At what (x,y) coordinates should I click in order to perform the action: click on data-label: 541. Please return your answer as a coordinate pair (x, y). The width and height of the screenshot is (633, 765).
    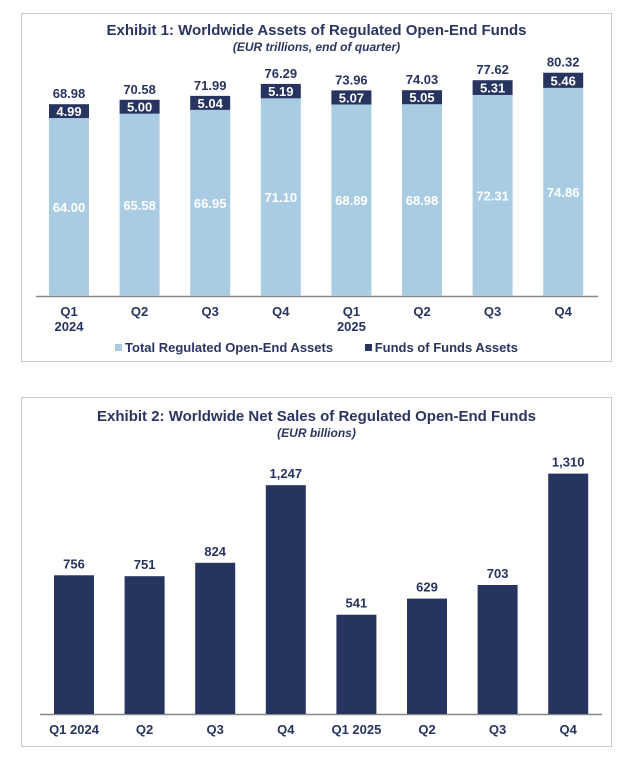
    Looking at the image, I should click on (357, 603).